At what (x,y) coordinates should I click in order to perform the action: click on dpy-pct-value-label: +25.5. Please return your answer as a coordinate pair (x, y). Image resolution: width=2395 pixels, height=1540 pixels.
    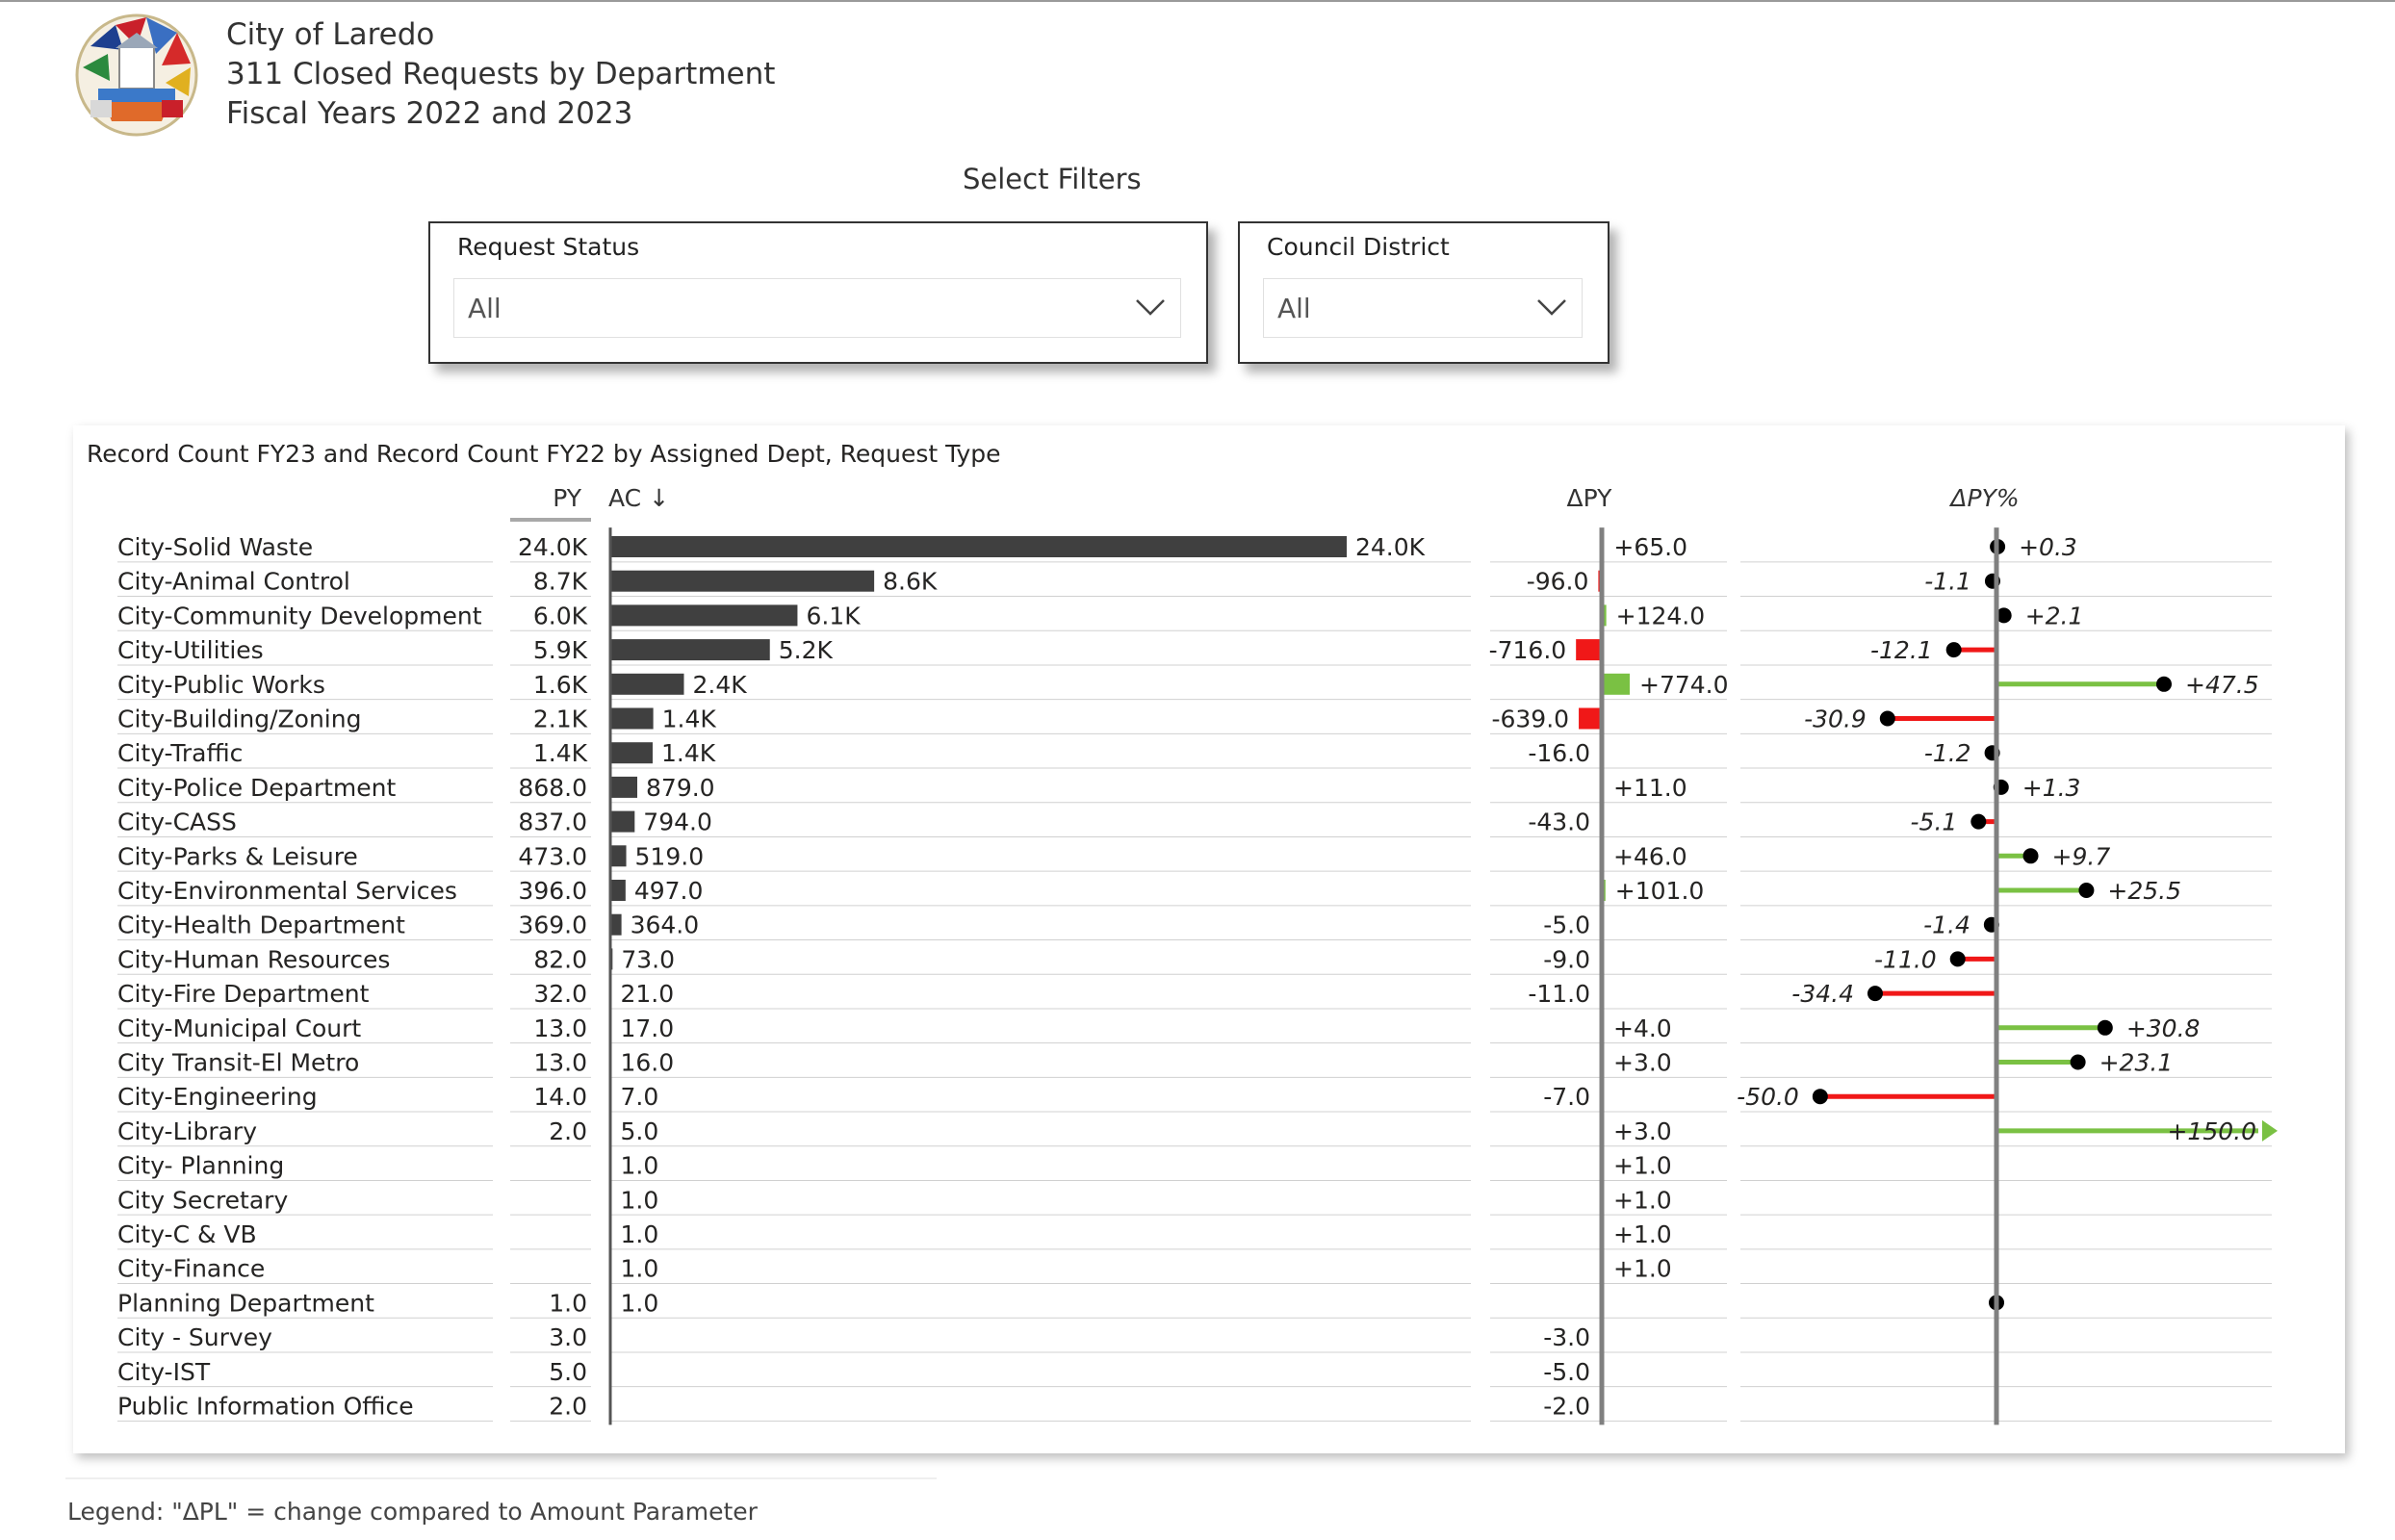
    Looking at the image, I should click on (2144, 891).